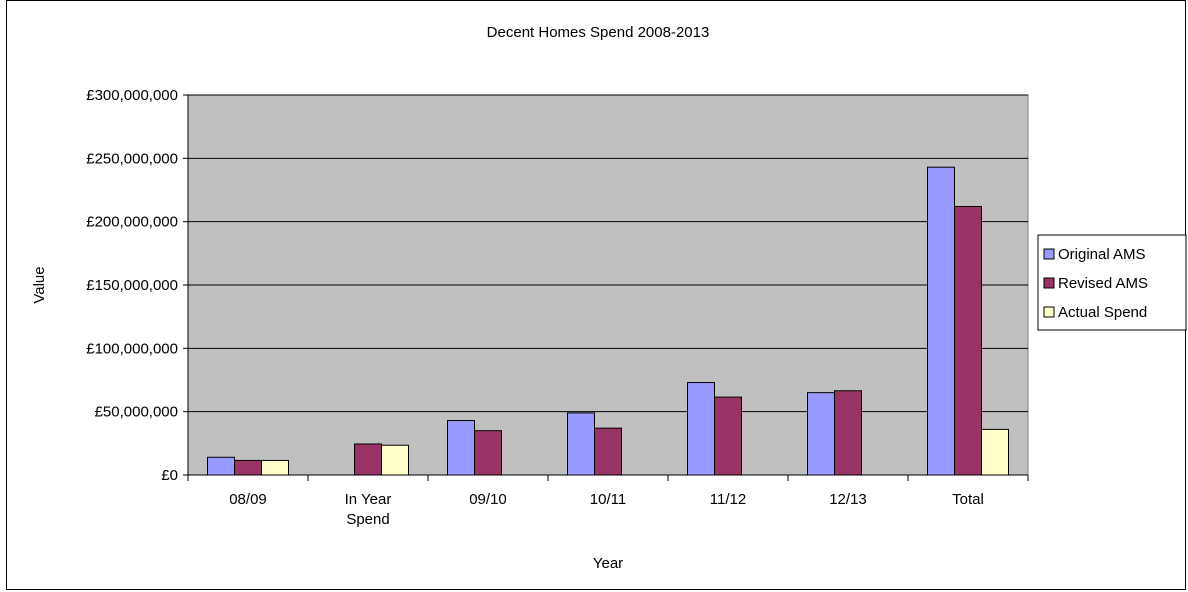 Image resolution: width=1188 pixels, height=592 pixels. Describe the element at coordinates (488, 499) in the screenshot. I see `x-tick-label: 09/10` at that location.